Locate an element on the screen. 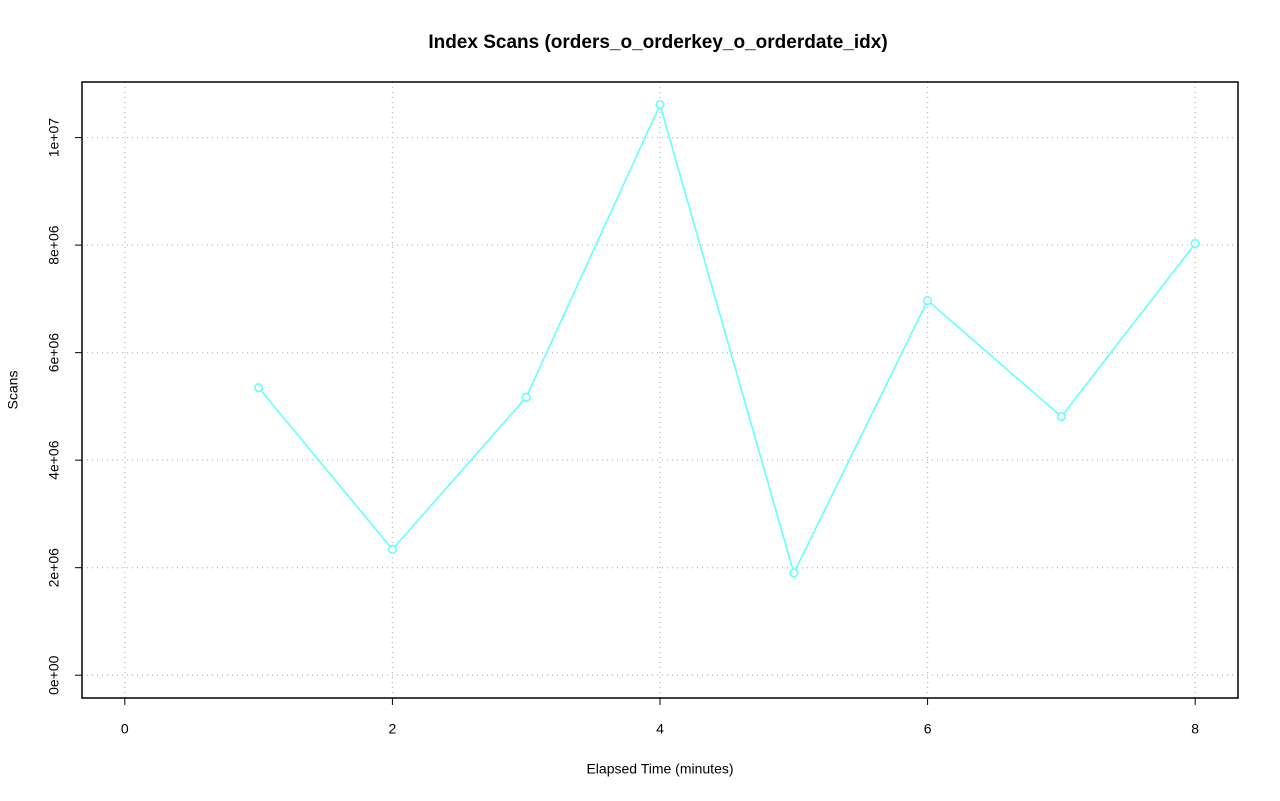  y-tick-label: 4e+06 is located at coordinates (54, 460).